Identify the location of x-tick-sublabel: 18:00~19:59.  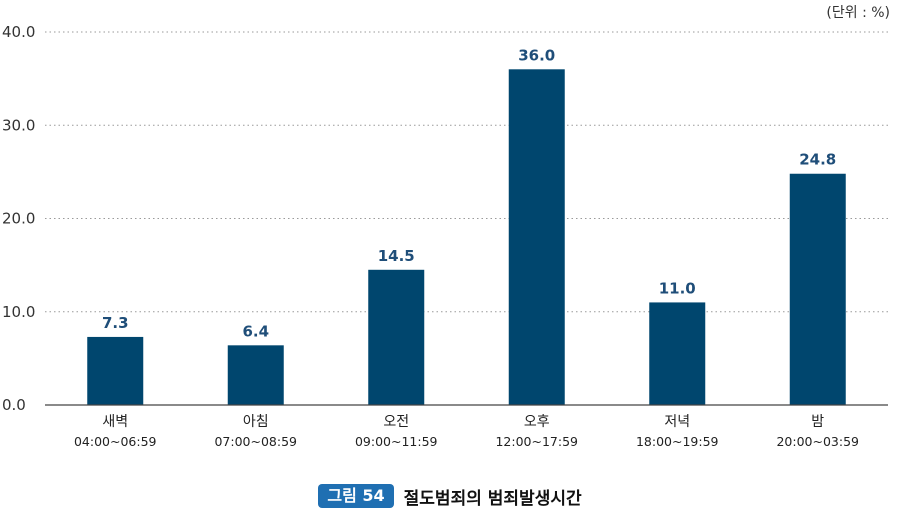
(677, 441).